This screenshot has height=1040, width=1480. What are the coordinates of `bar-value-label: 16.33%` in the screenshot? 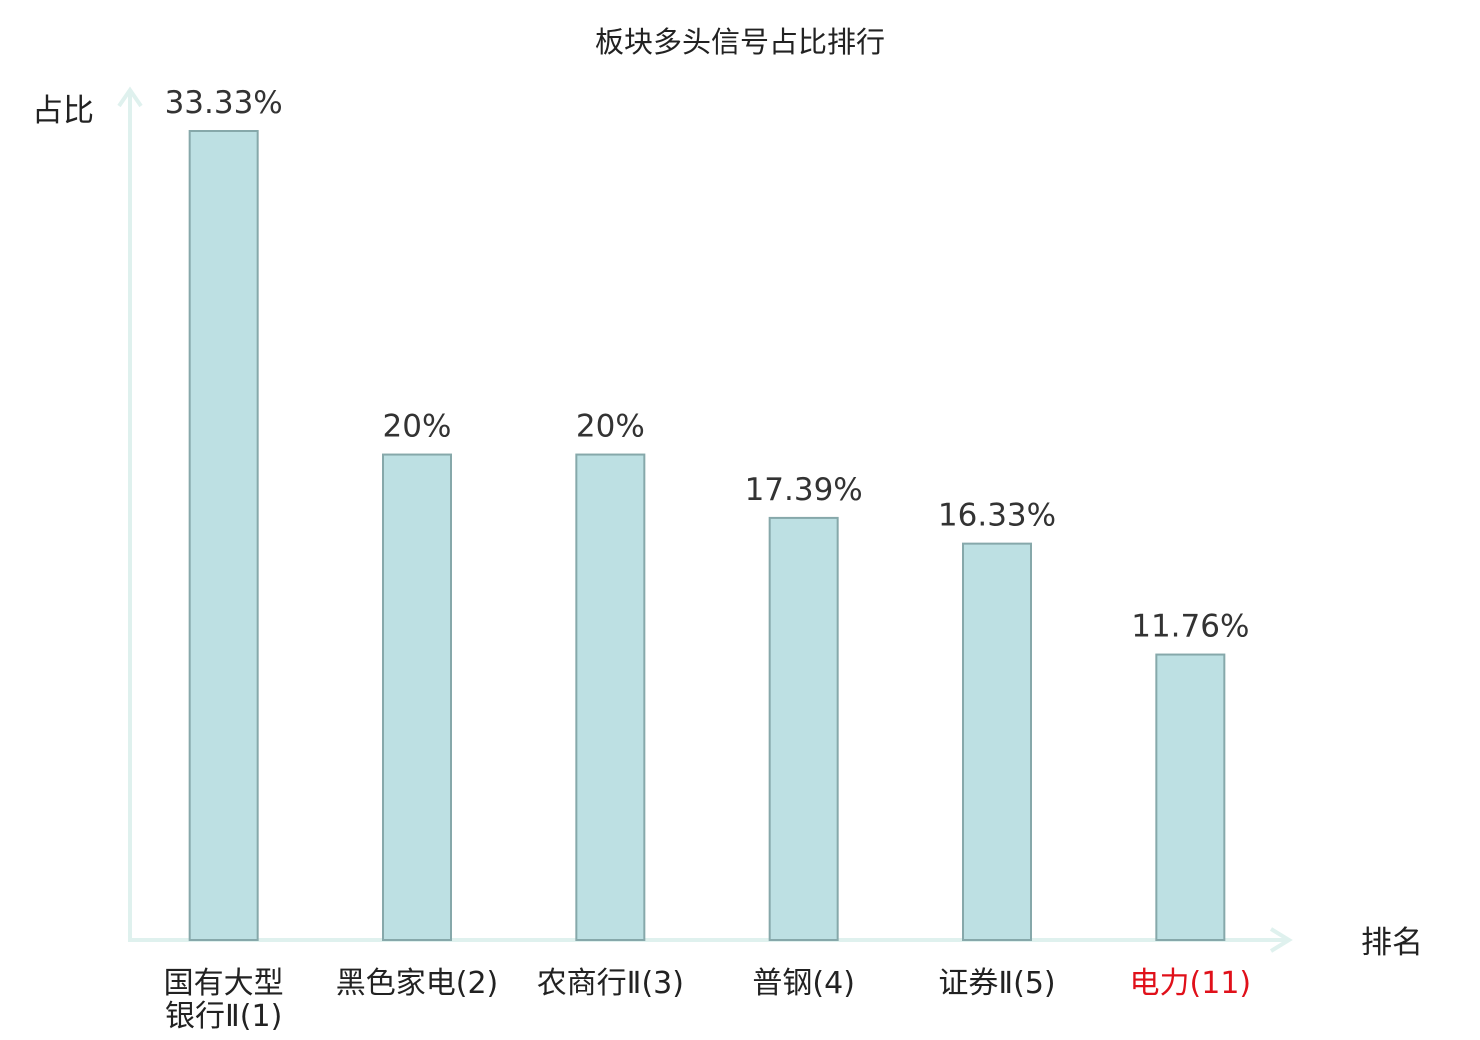 It's located at (997, 516).